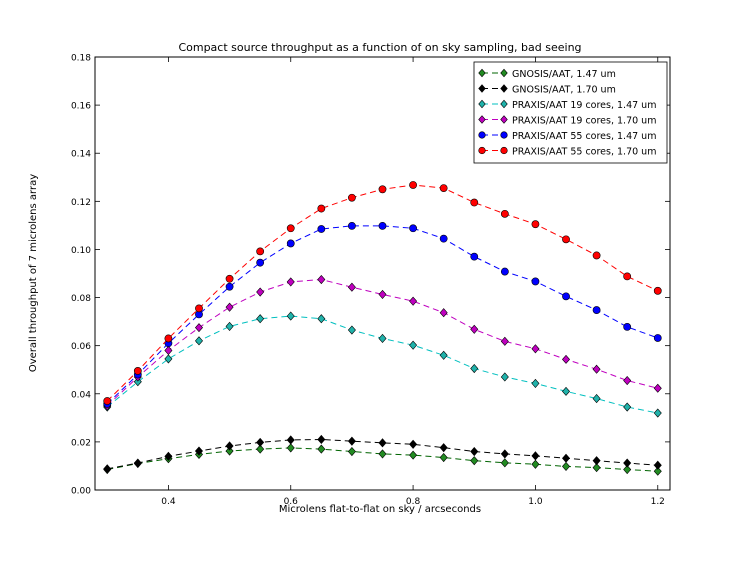 The width and height of the screenshot is (747, 561). I want to click on legend-box, so click(570, 112).